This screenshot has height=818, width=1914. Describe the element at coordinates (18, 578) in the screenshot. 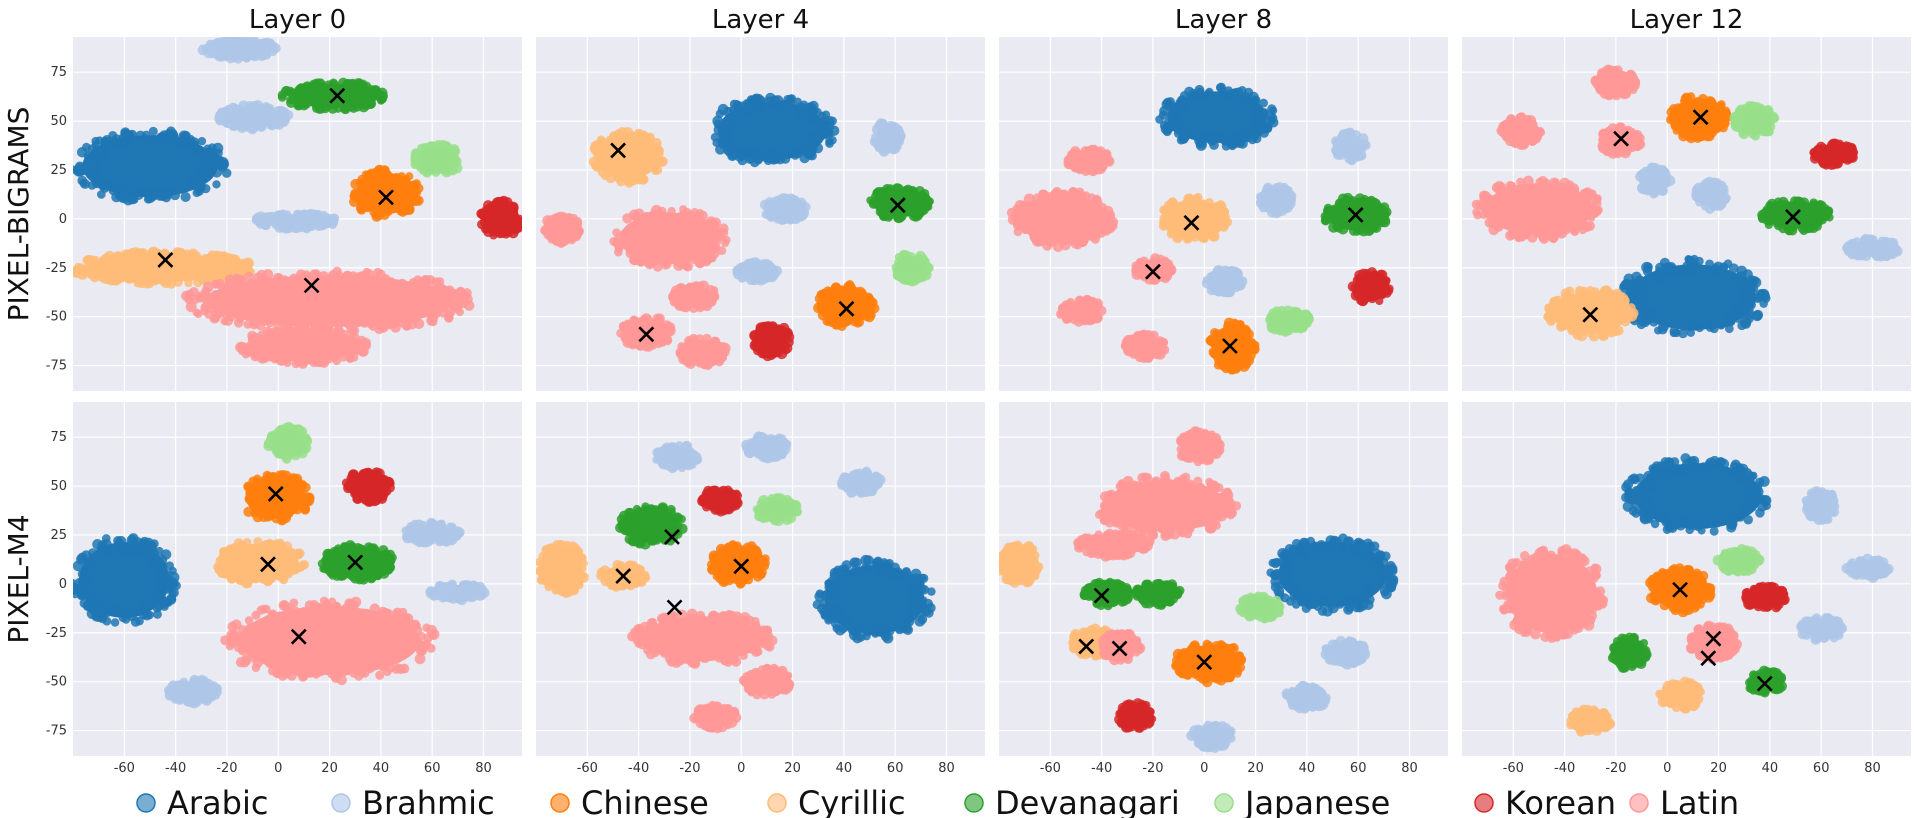

I see `row-label-pixel-m4: PIXEL-M4` at that location.